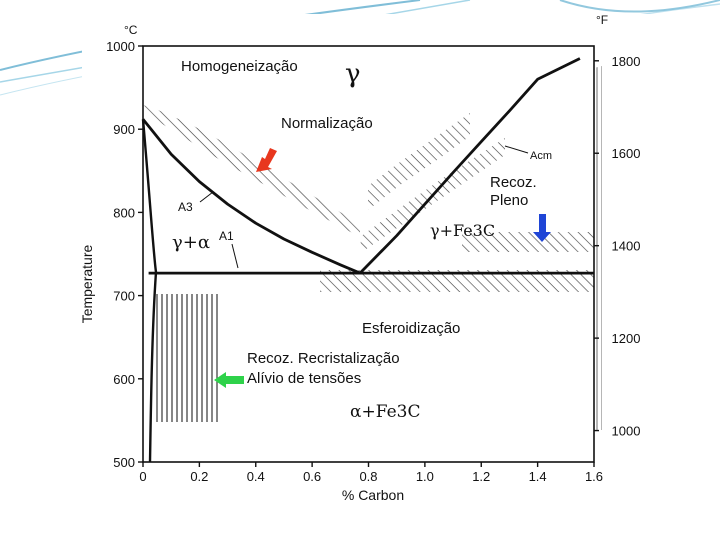 The image size is (720, 540). Describe the element at coordinates (626, 61) in the screenshot. I see `y-tick-label-right-4: 1800` at that location.